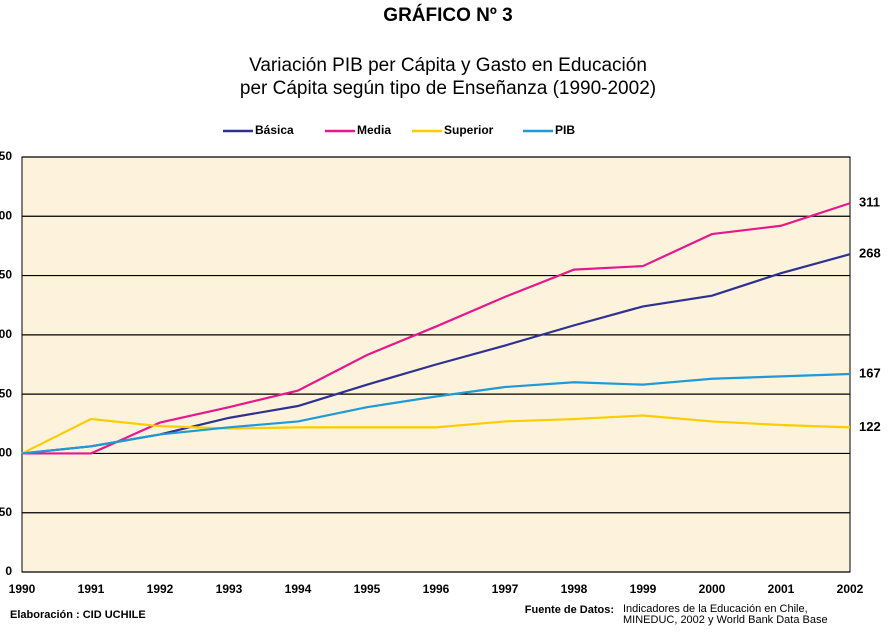 The width and height of the screenshot is (896, 636). Describe the element at coordinates (505, 589) in the screenshot. I see `x-tick-label: 1997` at that location.